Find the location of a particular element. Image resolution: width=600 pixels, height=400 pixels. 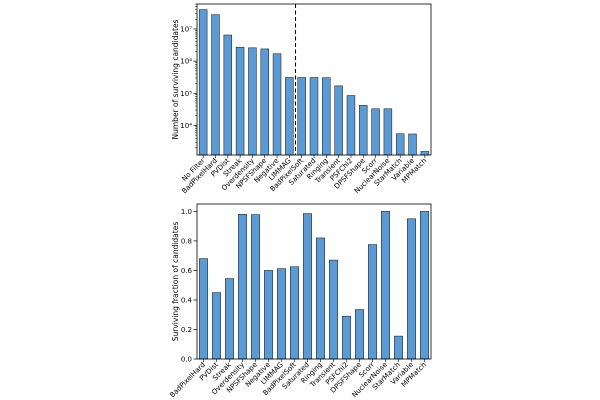

y-tick-label: 10⁵ is located at coordinates (186, 94).